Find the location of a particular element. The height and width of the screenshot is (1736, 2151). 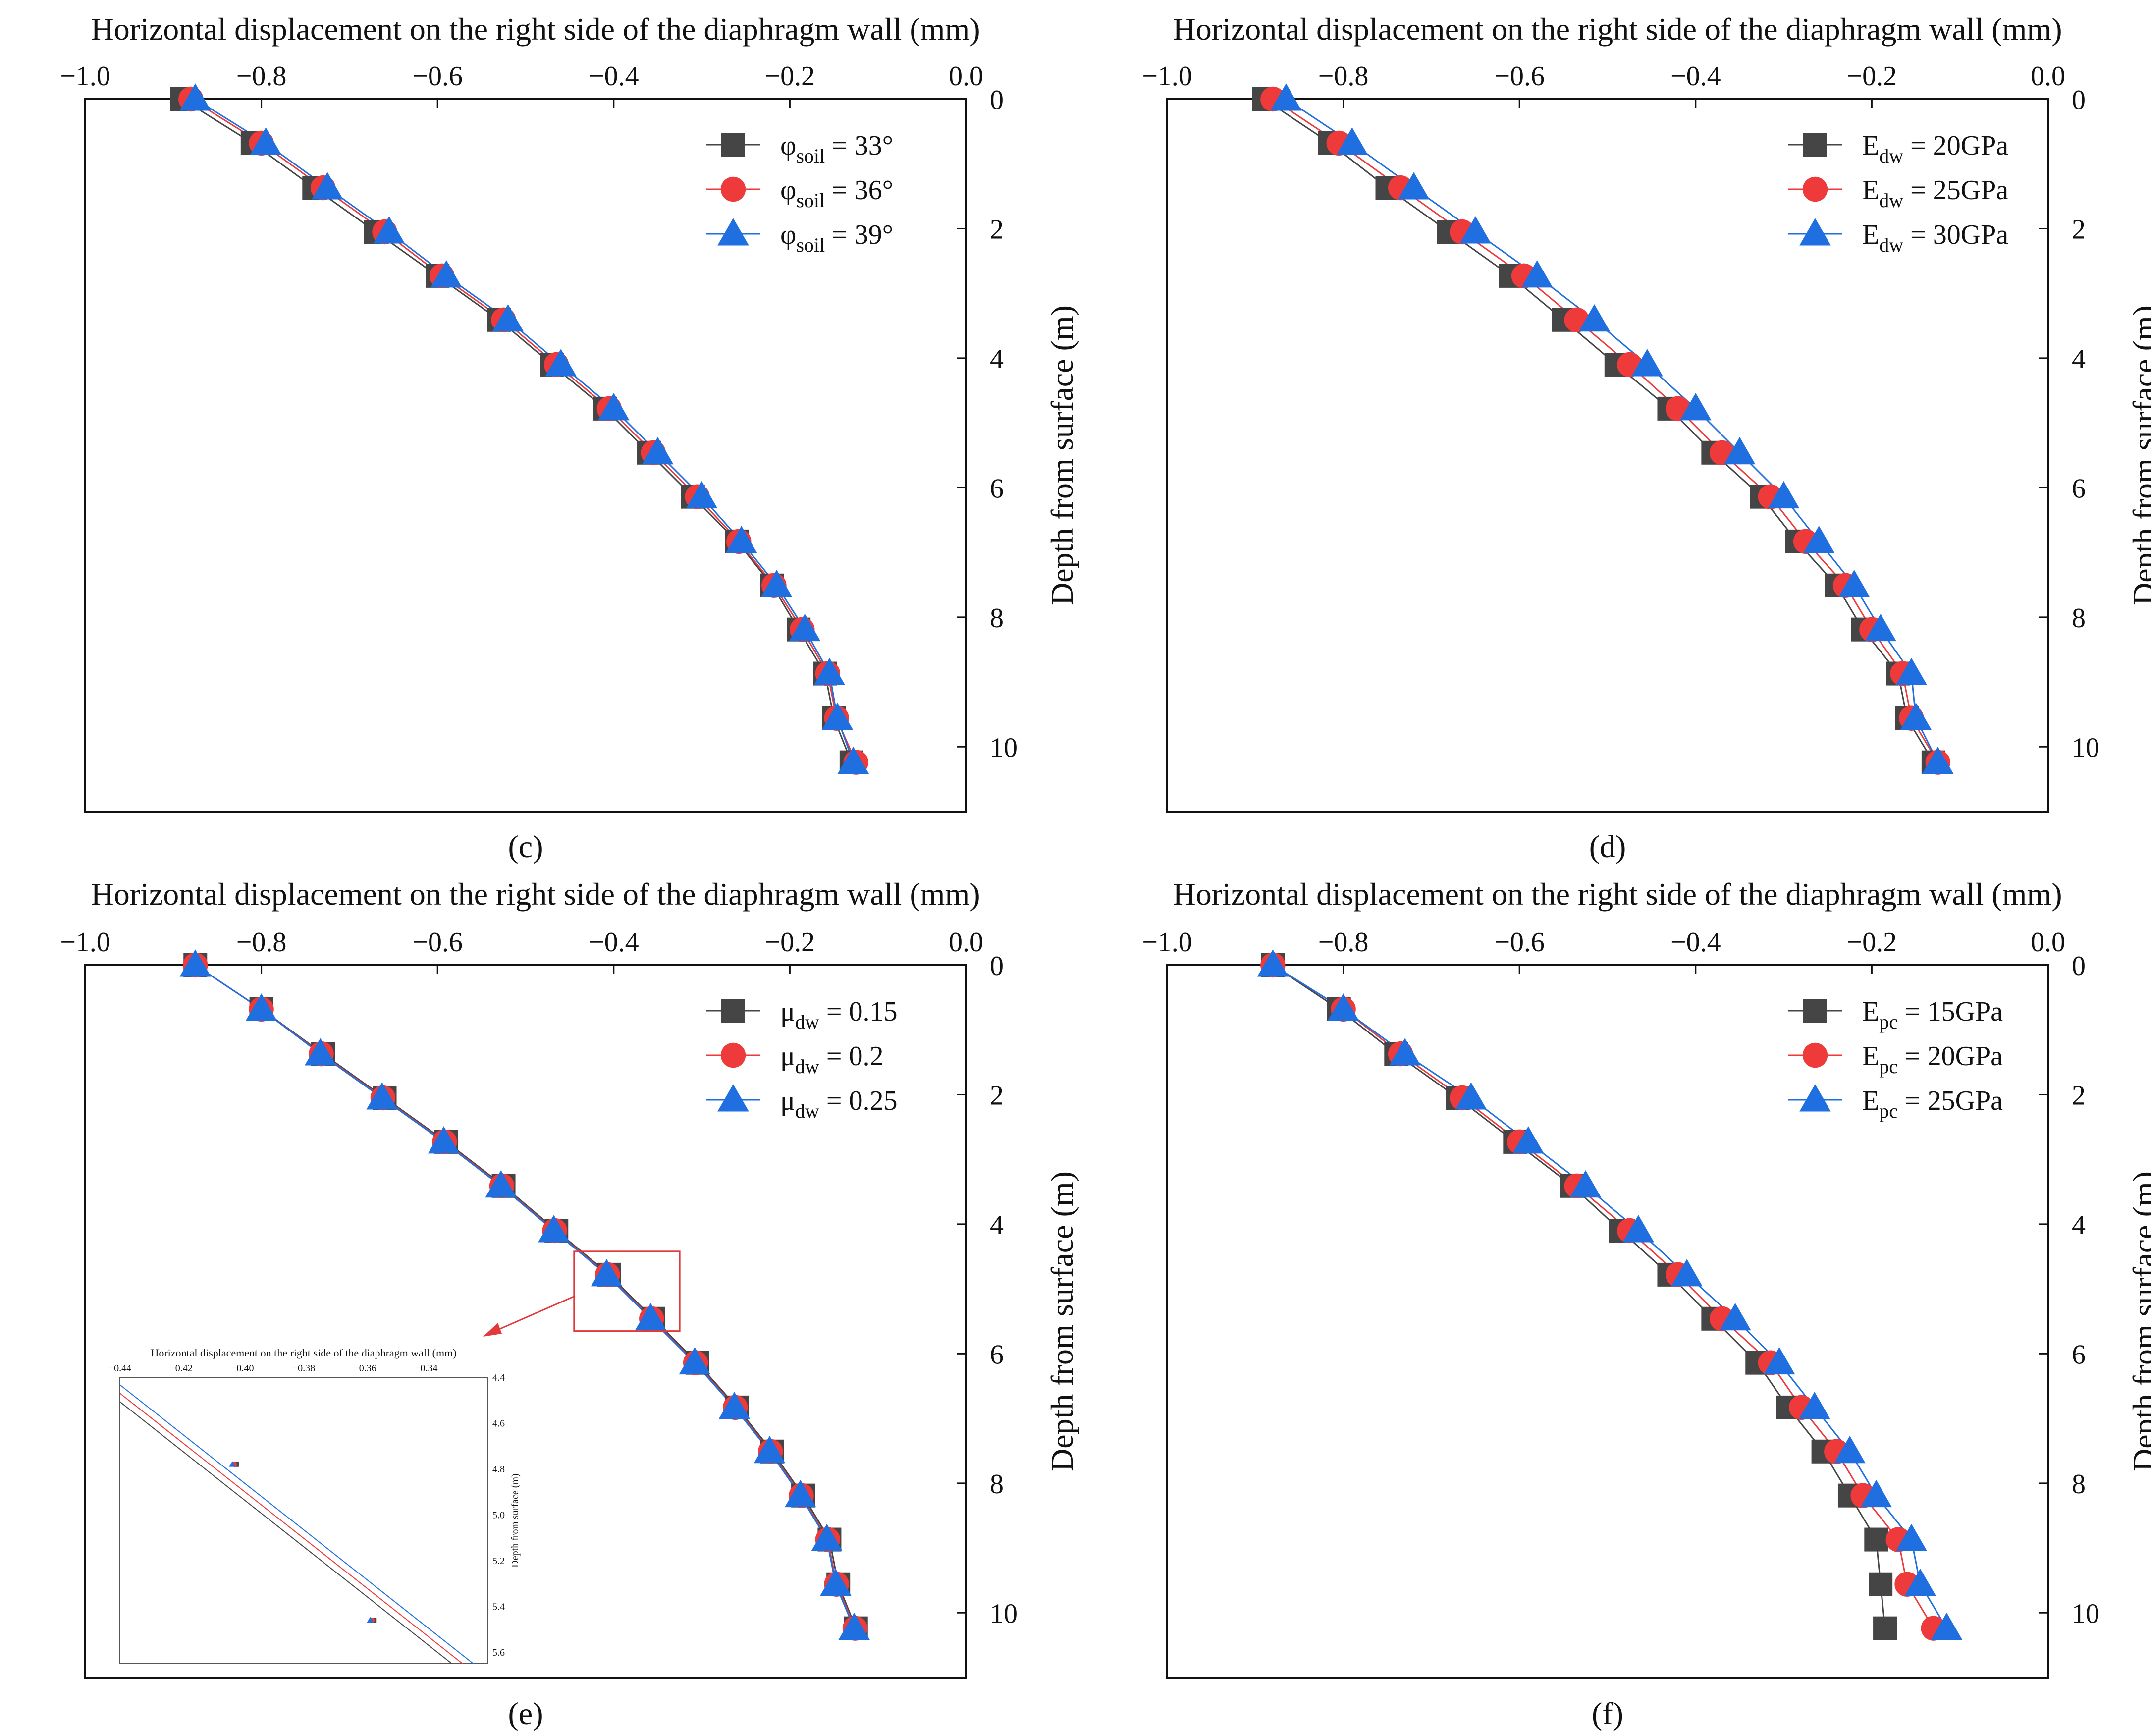

legend-value: = 33° is located at coordinates (859, 145).